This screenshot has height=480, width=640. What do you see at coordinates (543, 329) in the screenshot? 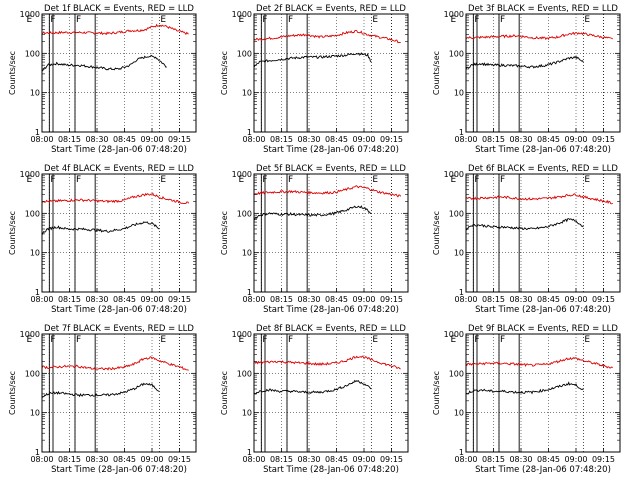
I see `chart-title: Det 9f BLACK = Events, RED = LLD` at bounding box center [543, 329].